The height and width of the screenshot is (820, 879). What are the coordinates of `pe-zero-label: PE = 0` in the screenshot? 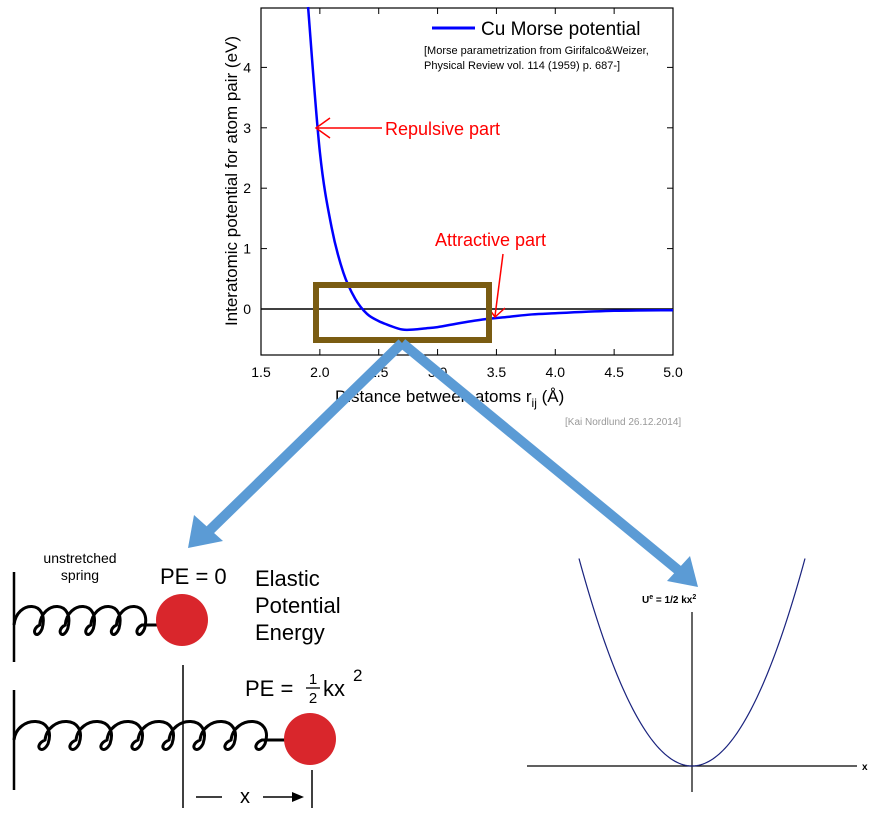 It's located at (193, 576).